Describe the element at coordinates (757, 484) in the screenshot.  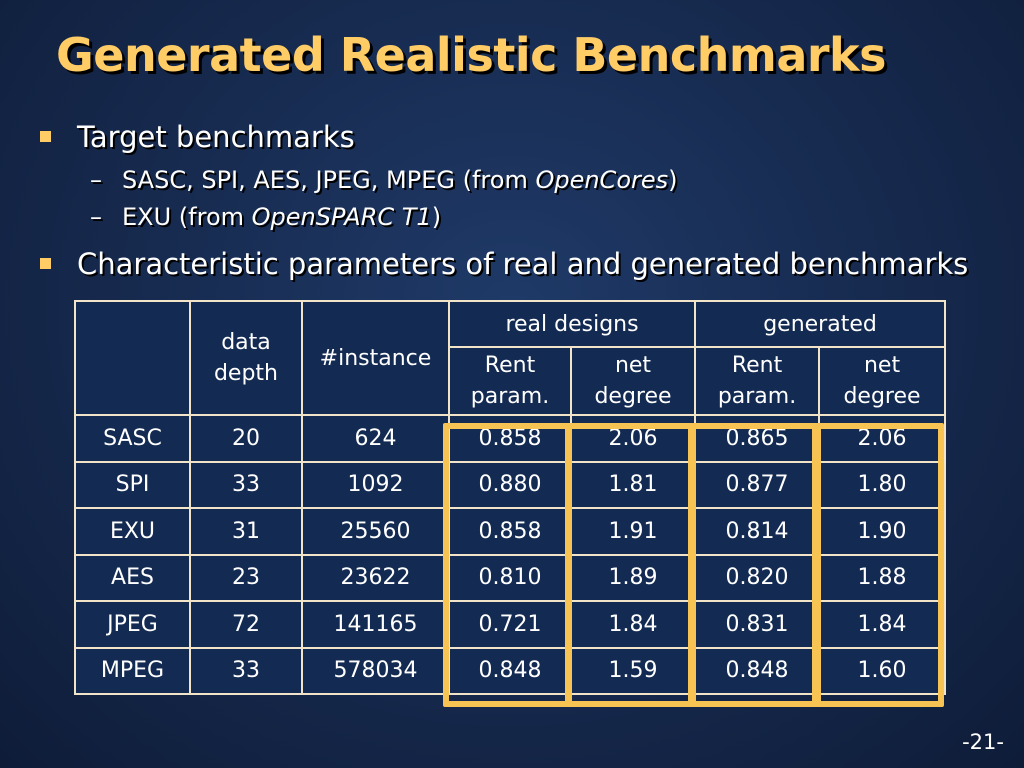
I see `cell-gen-rent: 0.877` at that location.